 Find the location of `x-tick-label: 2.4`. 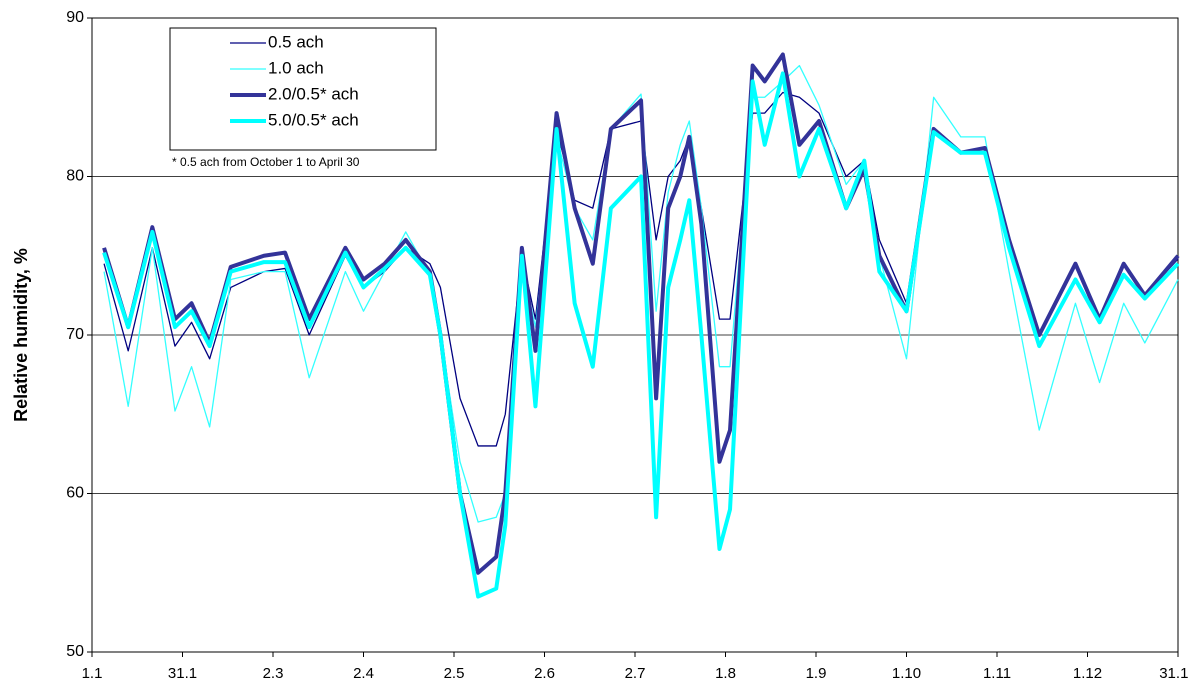

x-tick-label: 2.4 is located at coordinates (363, 673).